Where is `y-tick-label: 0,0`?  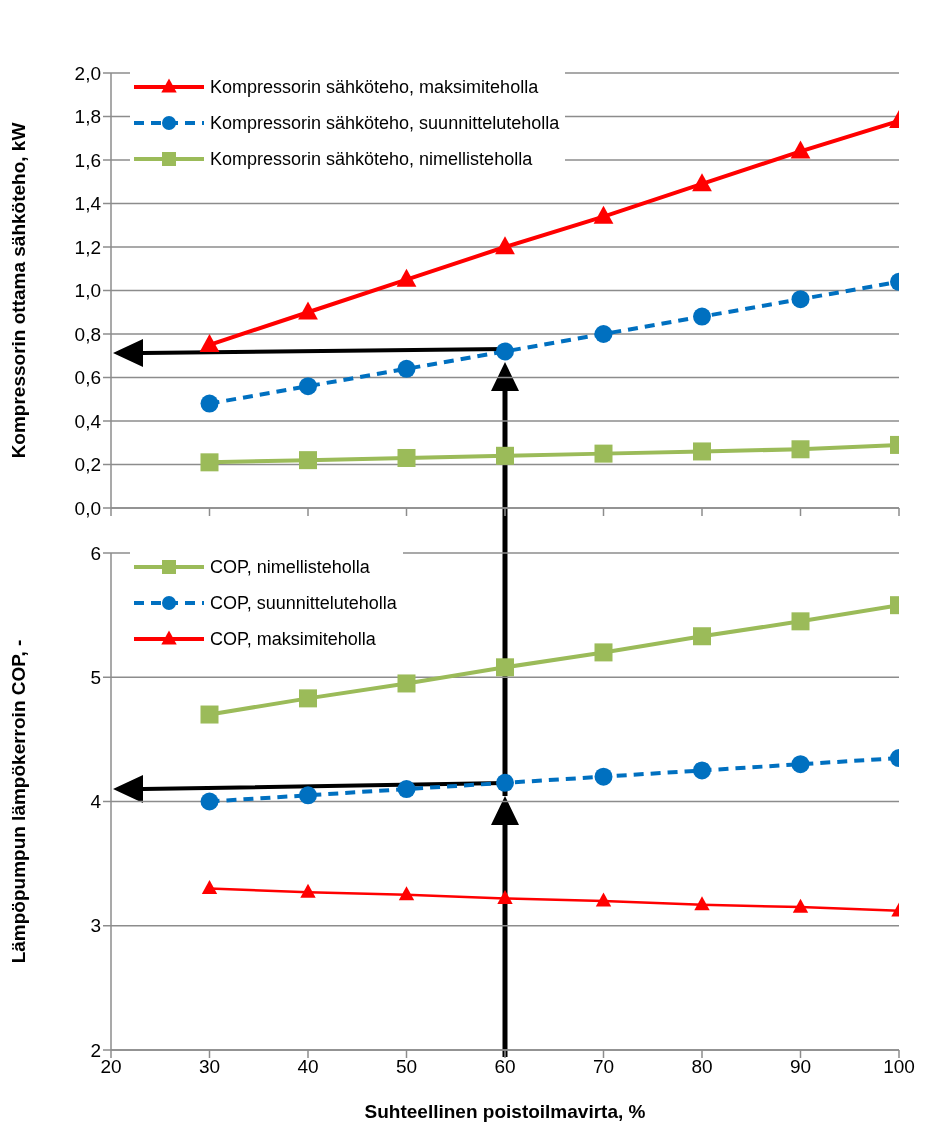 y-tick-label: 0,0 is located at coordinates (87, 508).